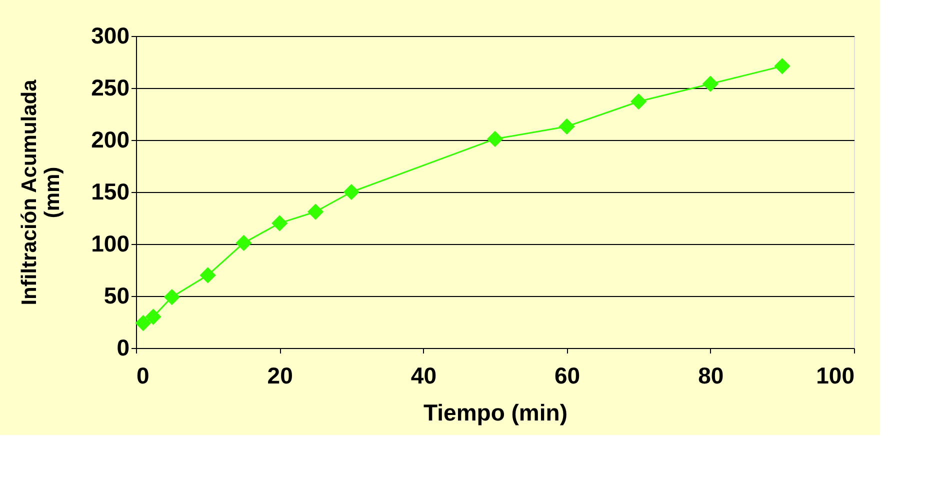 This screenshot has height=490, width=949. Describe the element at coordinates (280, 375) in the screenshot. I see `x-tick-label: 20` at that location.